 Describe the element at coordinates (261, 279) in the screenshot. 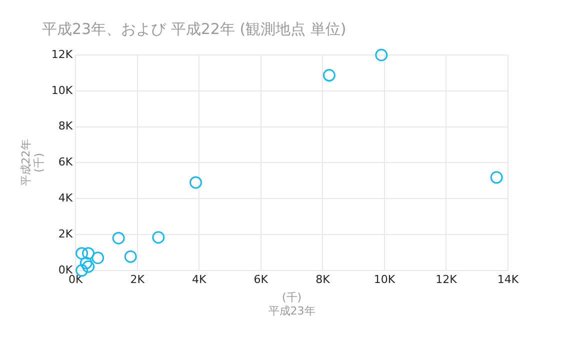

I see `x-tick-label: 6K` at that location.